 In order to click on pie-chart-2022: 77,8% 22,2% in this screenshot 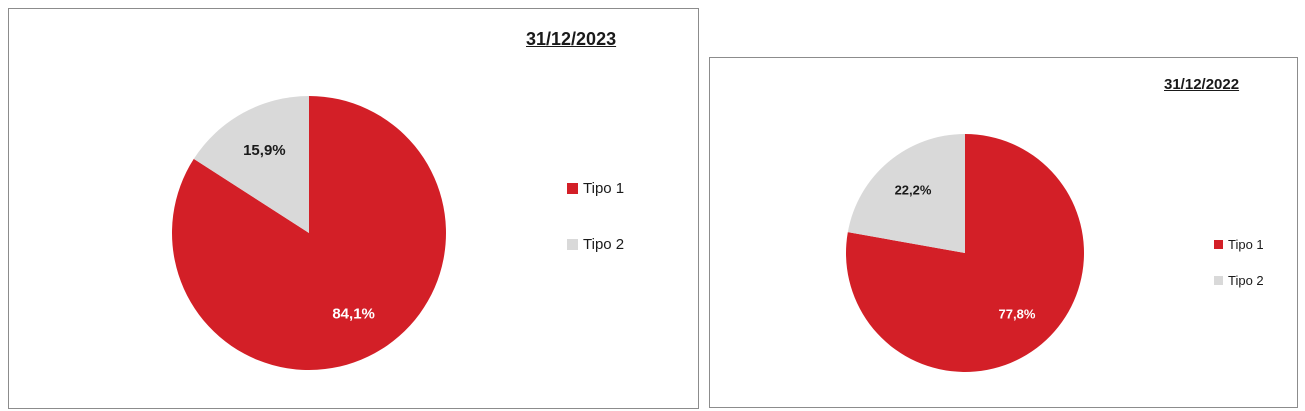, I will do `click(965, 253)`.